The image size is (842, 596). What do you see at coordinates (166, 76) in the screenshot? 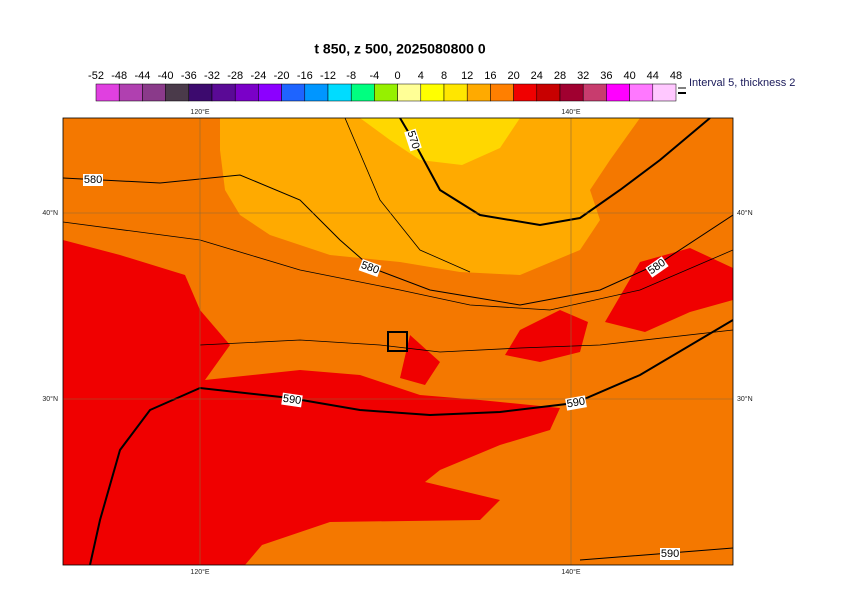
I see `colorbar-label: -40` at bounding box center [166, 76].